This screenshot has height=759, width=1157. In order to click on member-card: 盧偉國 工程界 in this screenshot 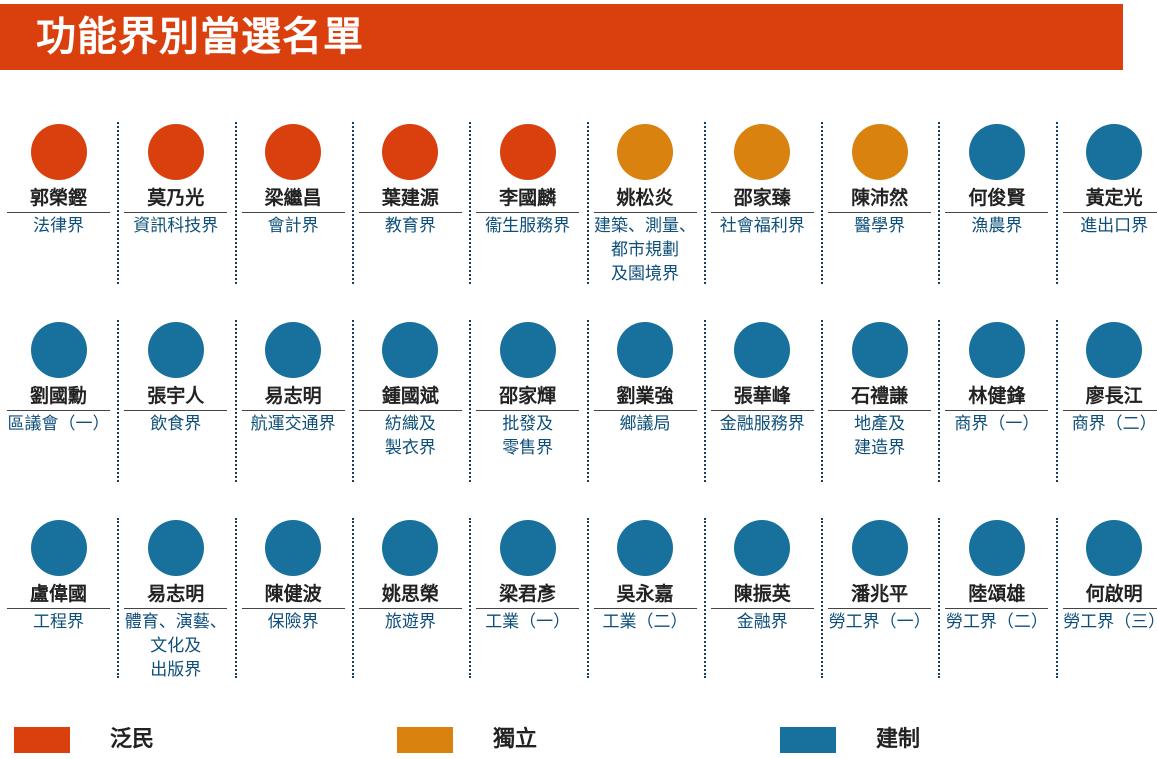, I will do `click(58, 613)`.